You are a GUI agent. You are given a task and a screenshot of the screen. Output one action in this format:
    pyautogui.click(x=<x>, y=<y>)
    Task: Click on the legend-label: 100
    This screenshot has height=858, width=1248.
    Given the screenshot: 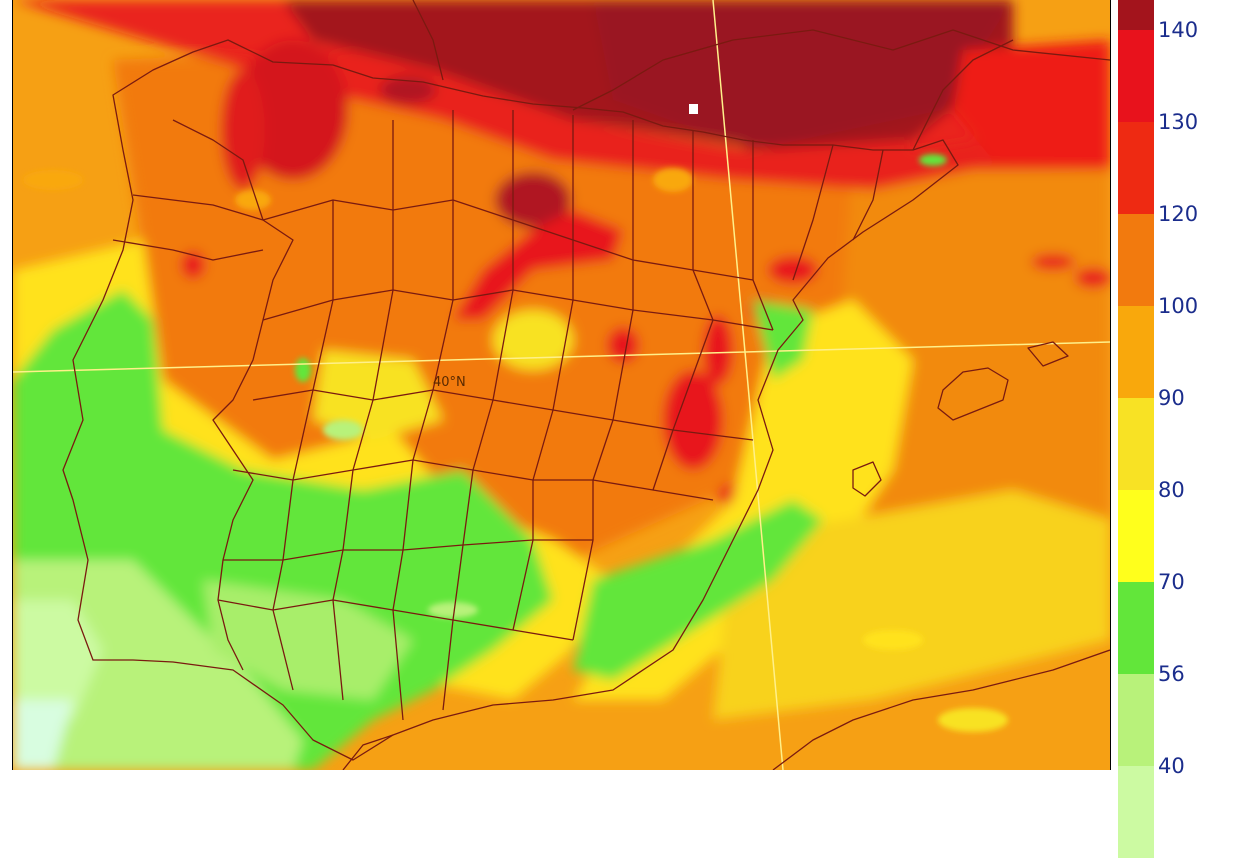 What is the action you would take?
    pyautogui.click(x=1178, y=306)
    